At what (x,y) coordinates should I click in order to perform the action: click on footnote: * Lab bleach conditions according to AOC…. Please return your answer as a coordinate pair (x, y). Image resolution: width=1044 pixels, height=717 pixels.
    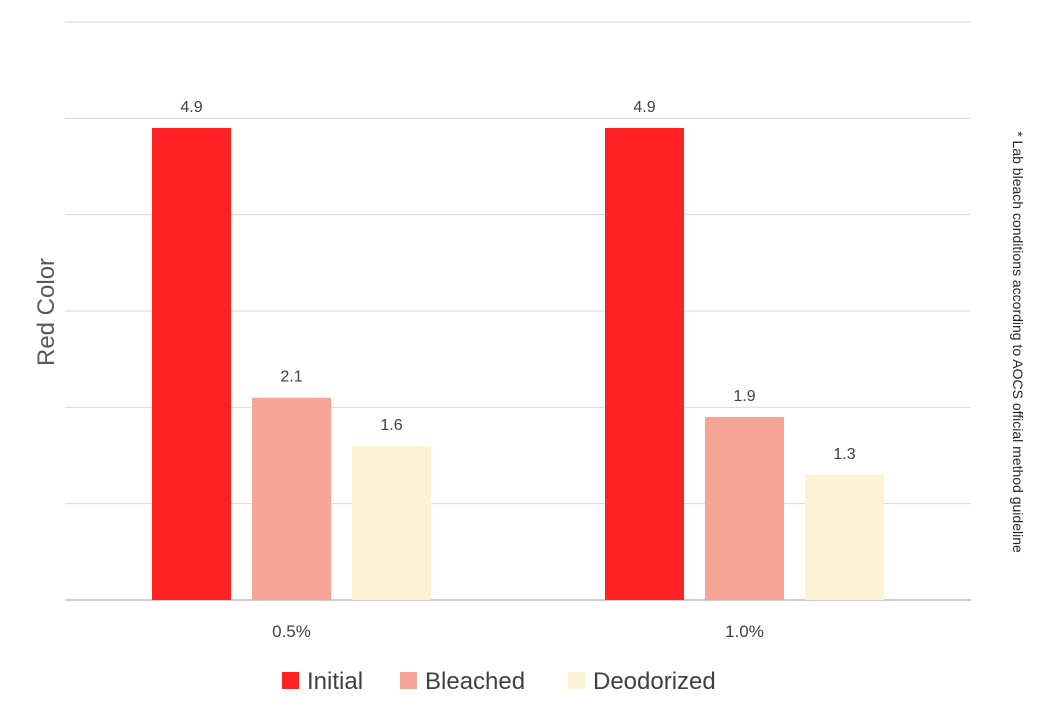
    Looking at the image, I should click on (1018, 342).